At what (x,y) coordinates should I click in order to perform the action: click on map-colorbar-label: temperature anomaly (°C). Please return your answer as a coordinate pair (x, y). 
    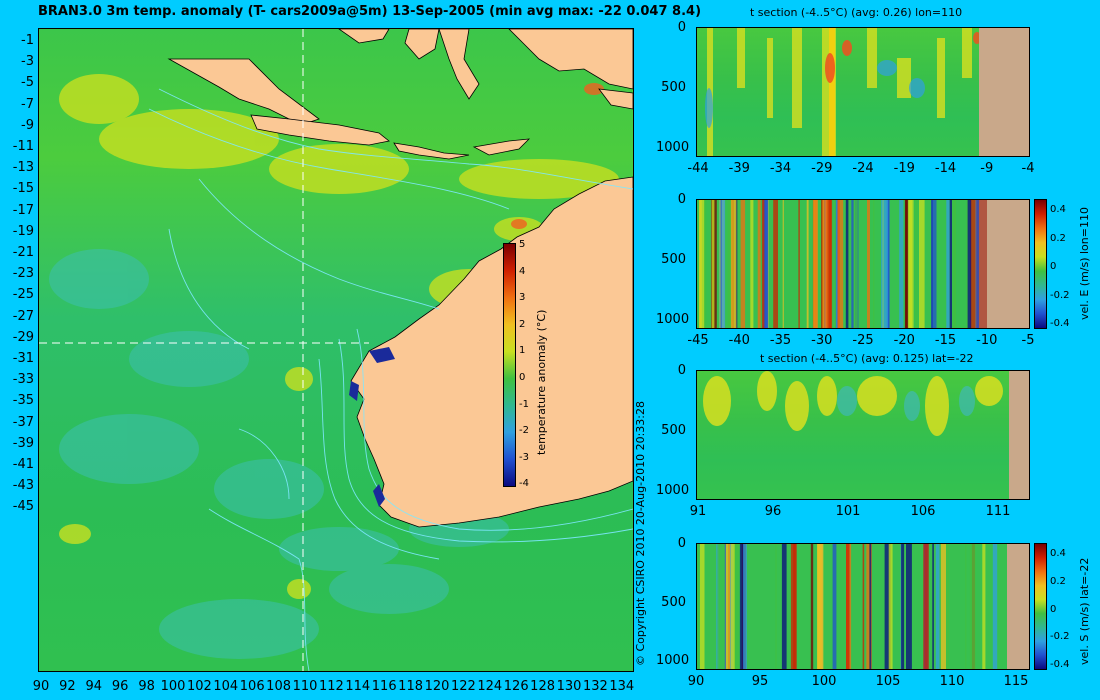
    Looking at the image, I should click on (541, 382).